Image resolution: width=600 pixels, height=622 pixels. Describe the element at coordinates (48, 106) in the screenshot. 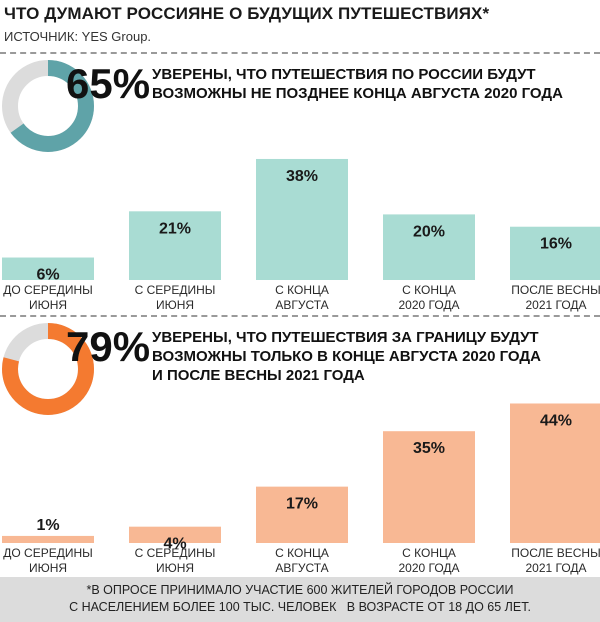

I see `domestic-donut-fill` at that location.